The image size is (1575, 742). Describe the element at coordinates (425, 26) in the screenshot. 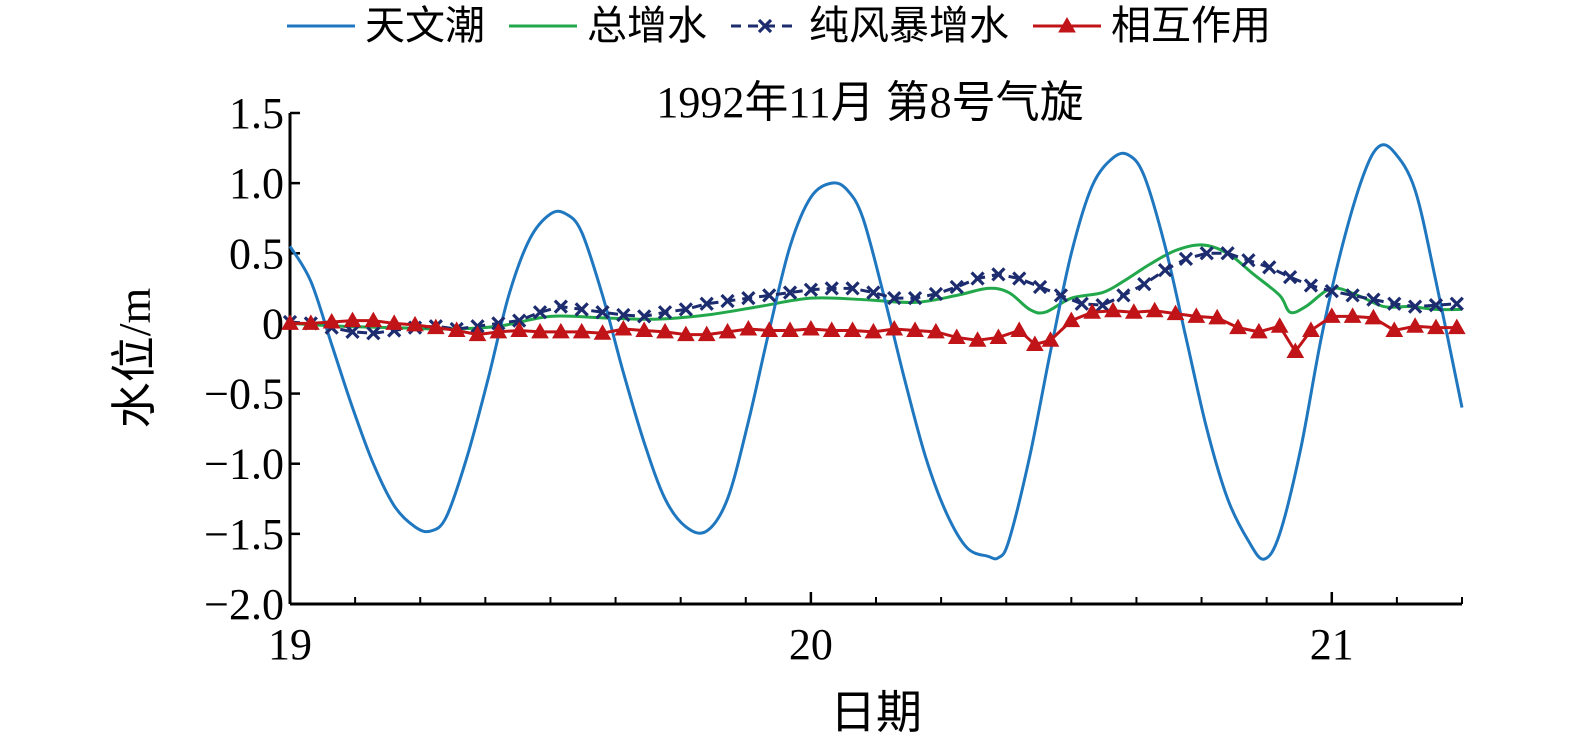

I see `legend-label: 天文潮` at that location.